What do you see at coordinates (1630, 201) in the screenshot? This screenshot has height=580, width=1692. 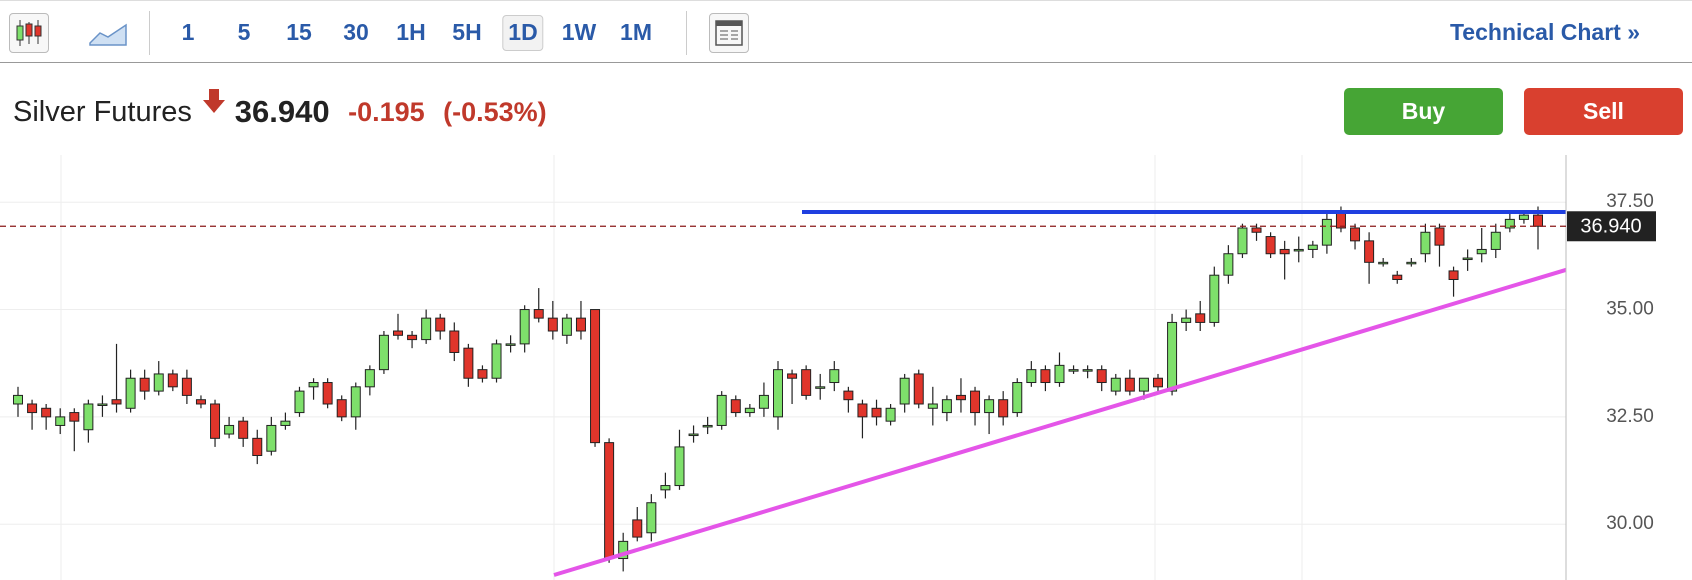 I see `y-tick-label: 37.50` at bounding box center [1630, 201].